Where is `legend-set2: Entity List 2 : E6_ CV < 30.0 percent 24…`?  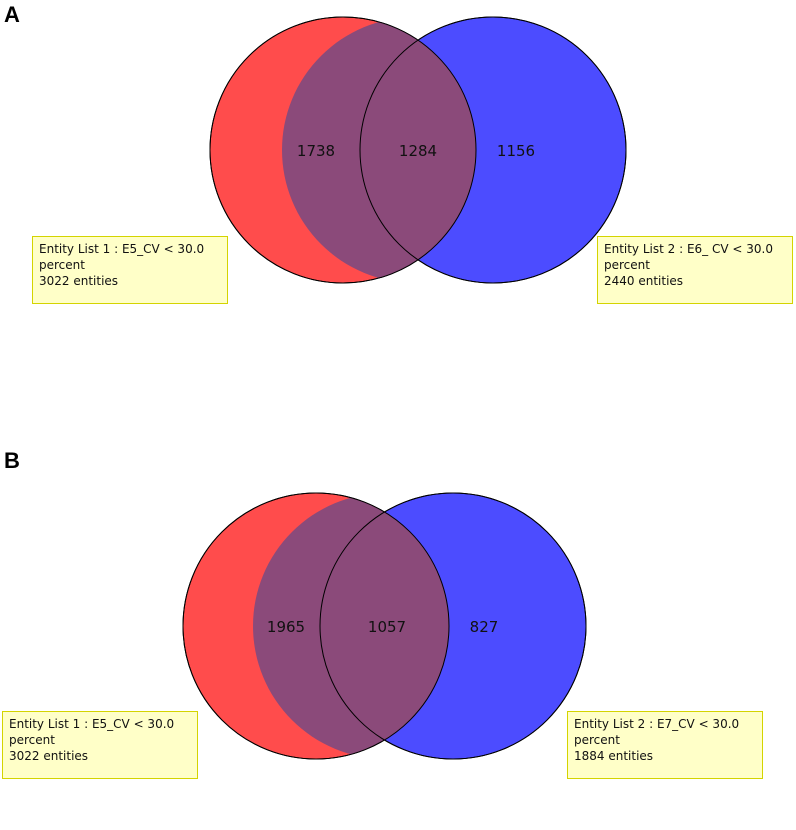 legend-set2: Entity List 2 : E6_ CV < 30.0 percent 24… is located at coordinates (695, 270).